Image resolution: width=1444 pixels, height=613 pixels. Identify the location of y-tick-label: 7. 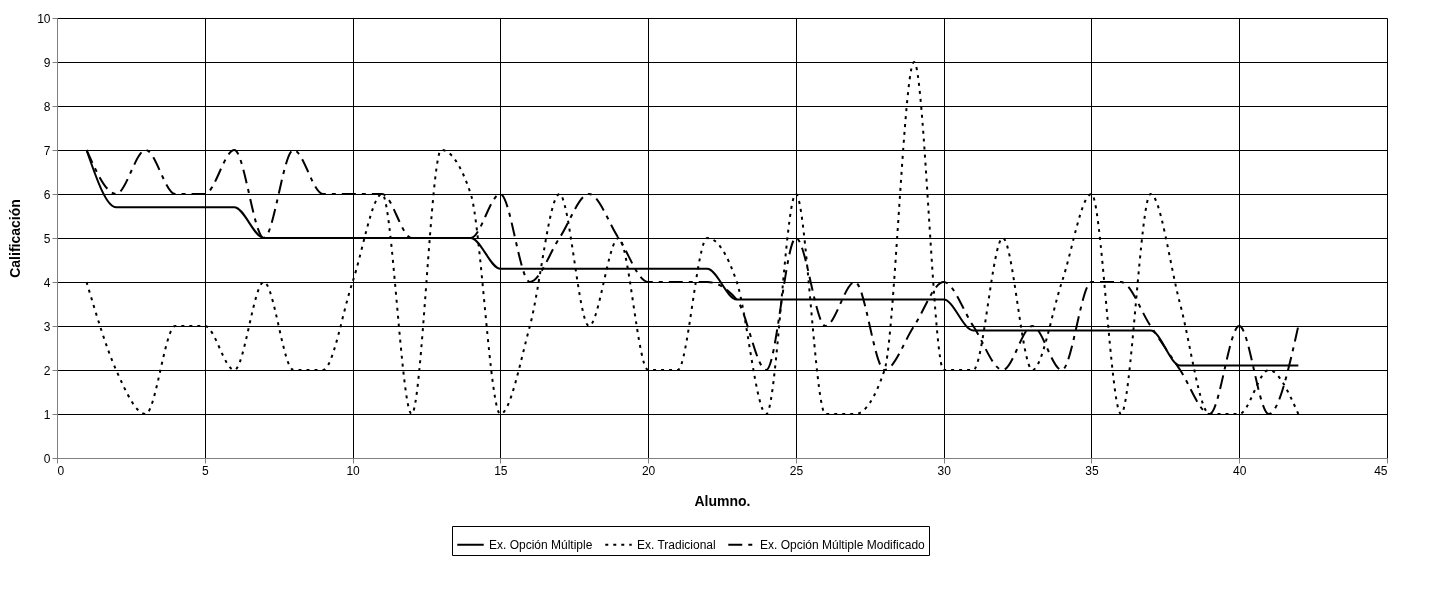
(47, 150).